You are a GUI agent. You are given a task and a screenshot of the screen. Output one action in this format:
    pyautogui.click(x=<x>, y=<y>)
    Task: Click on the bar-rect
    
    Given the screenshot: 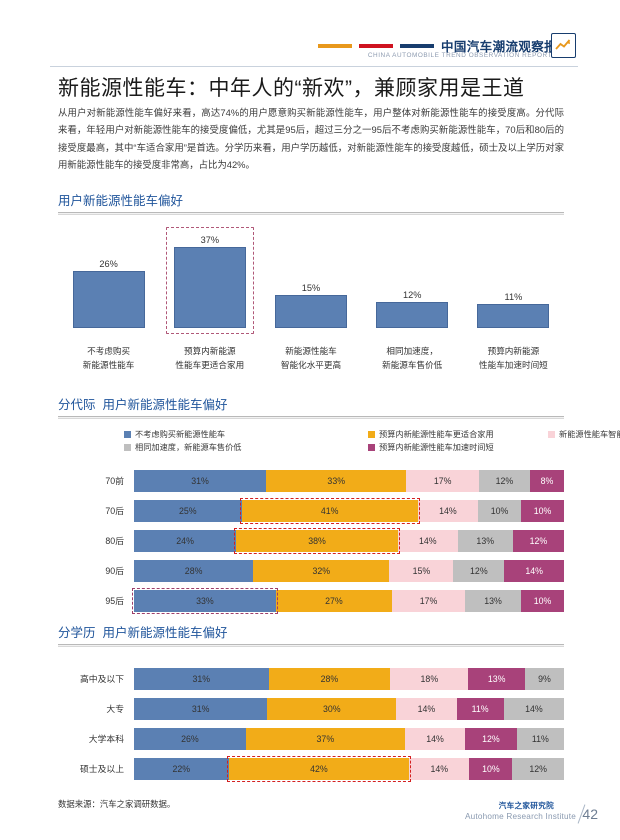 What is the action you would take?
    pyautogui.click(x=209, y=287)
    